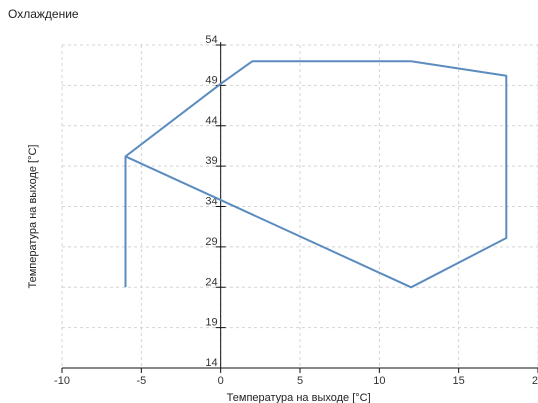  Describe the element at coordinates (221, 381) in the screenshot. I see `x-tick-label: 0` at that location.